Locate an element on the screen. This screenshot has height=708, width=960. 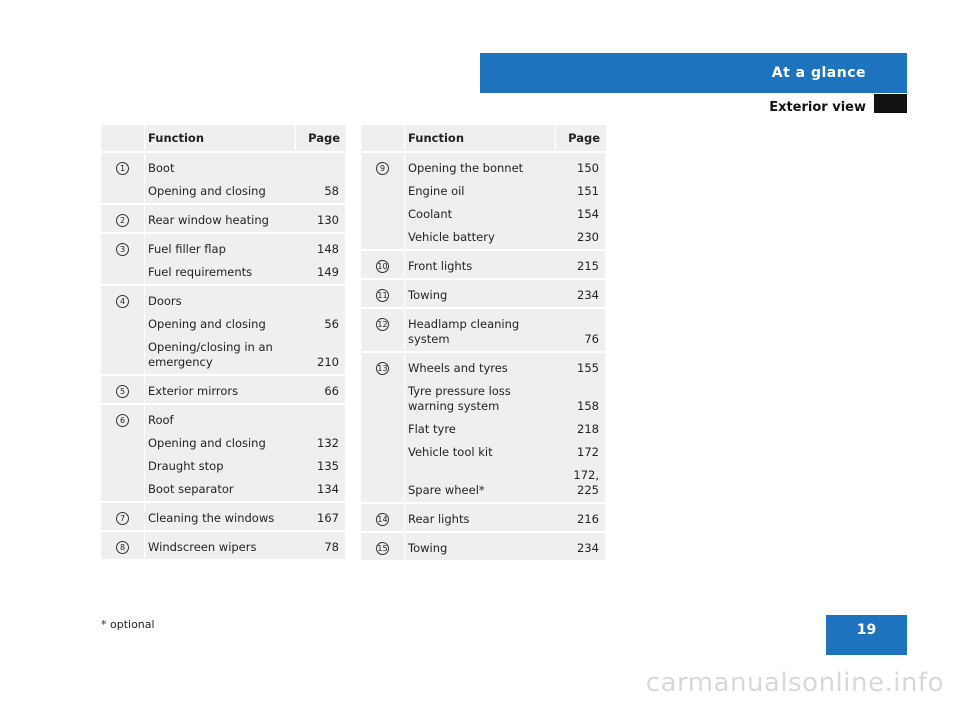
function-entry: Spare wheel* 172, 225 is located at coordinates (506, 479).